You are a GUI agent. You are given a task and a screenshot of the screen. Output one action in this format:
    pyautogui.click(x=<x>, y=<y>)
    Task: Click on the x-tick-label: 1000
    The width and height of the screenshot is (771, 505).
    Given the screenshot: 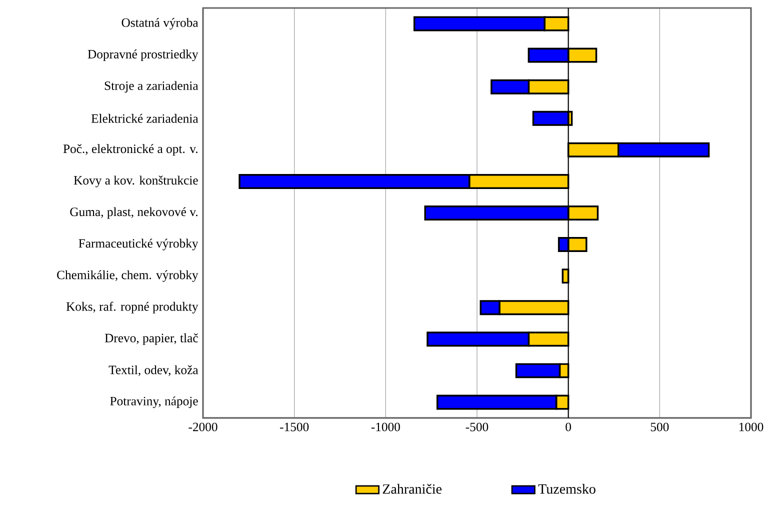 What is the action you would take?
    pyautogui.click(x=751, y=427)
    